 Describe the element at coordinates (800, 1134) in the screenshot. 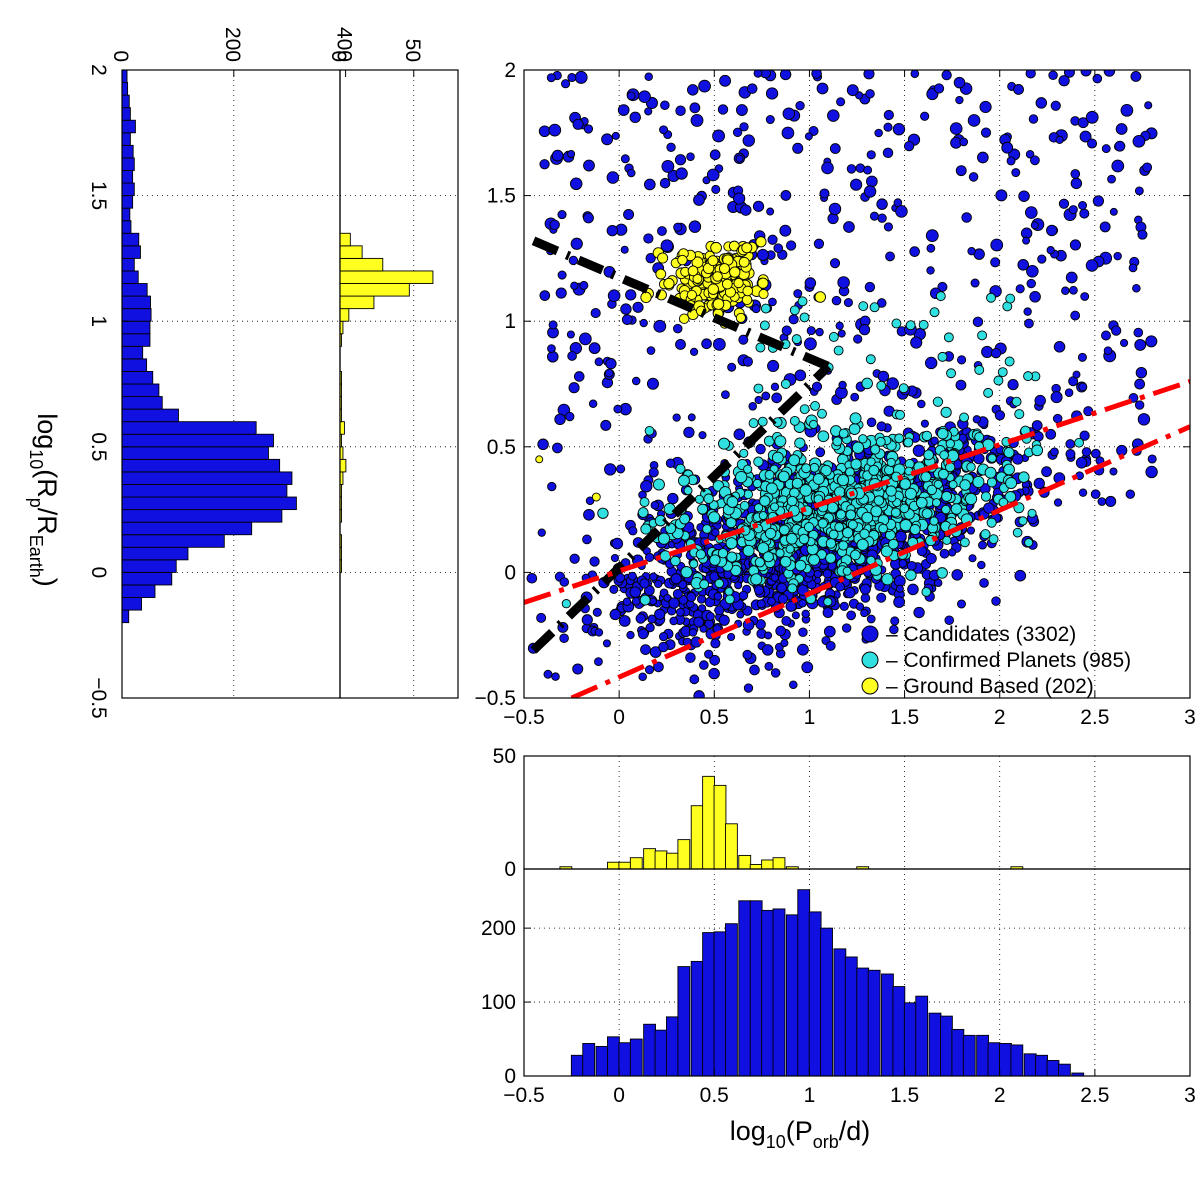

I see `x-axis-label: log10(Porb/d)` at that location.